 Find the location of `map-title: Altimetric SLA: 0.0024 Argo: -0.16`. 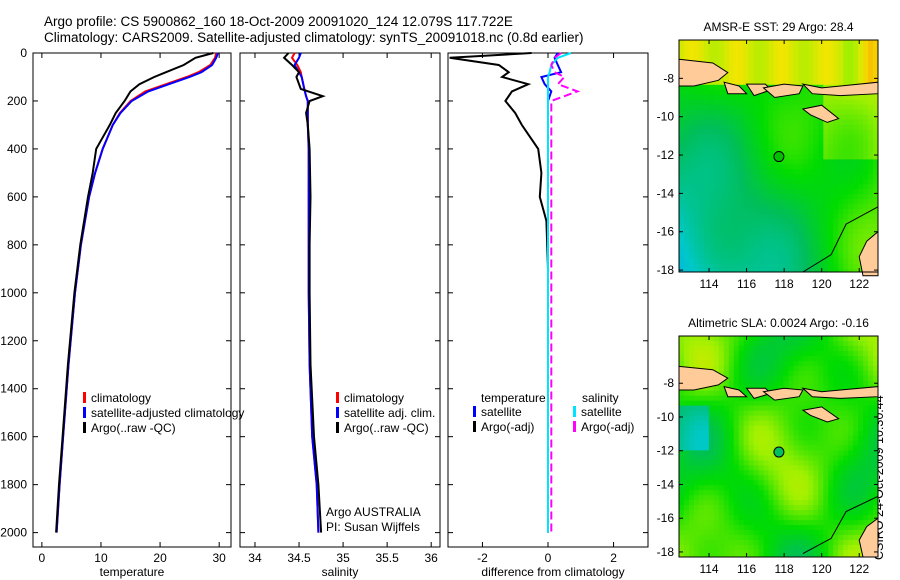

map-title: Altimetric SLA: 0.0024 Argo: -0.16 is located at coordinates (778, 323).